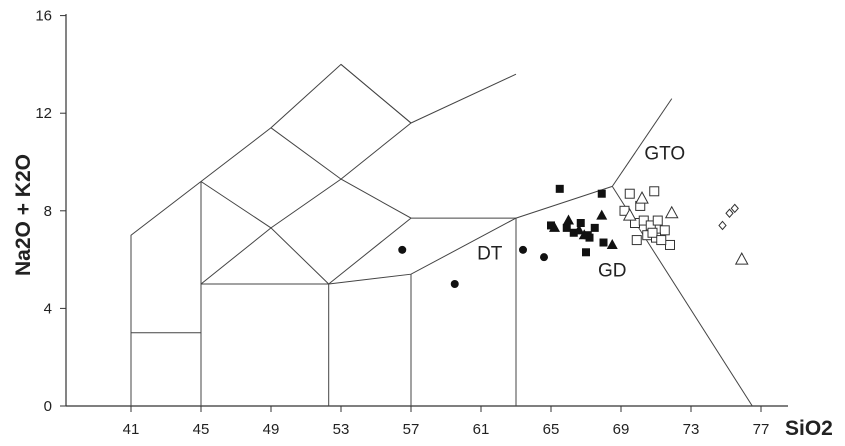 This screenshot has width=845, height=446. What do you see at coordinates (612, 271) in the screenshot?
I see `region-label-gd: GD` at bounding box center [612, 271].